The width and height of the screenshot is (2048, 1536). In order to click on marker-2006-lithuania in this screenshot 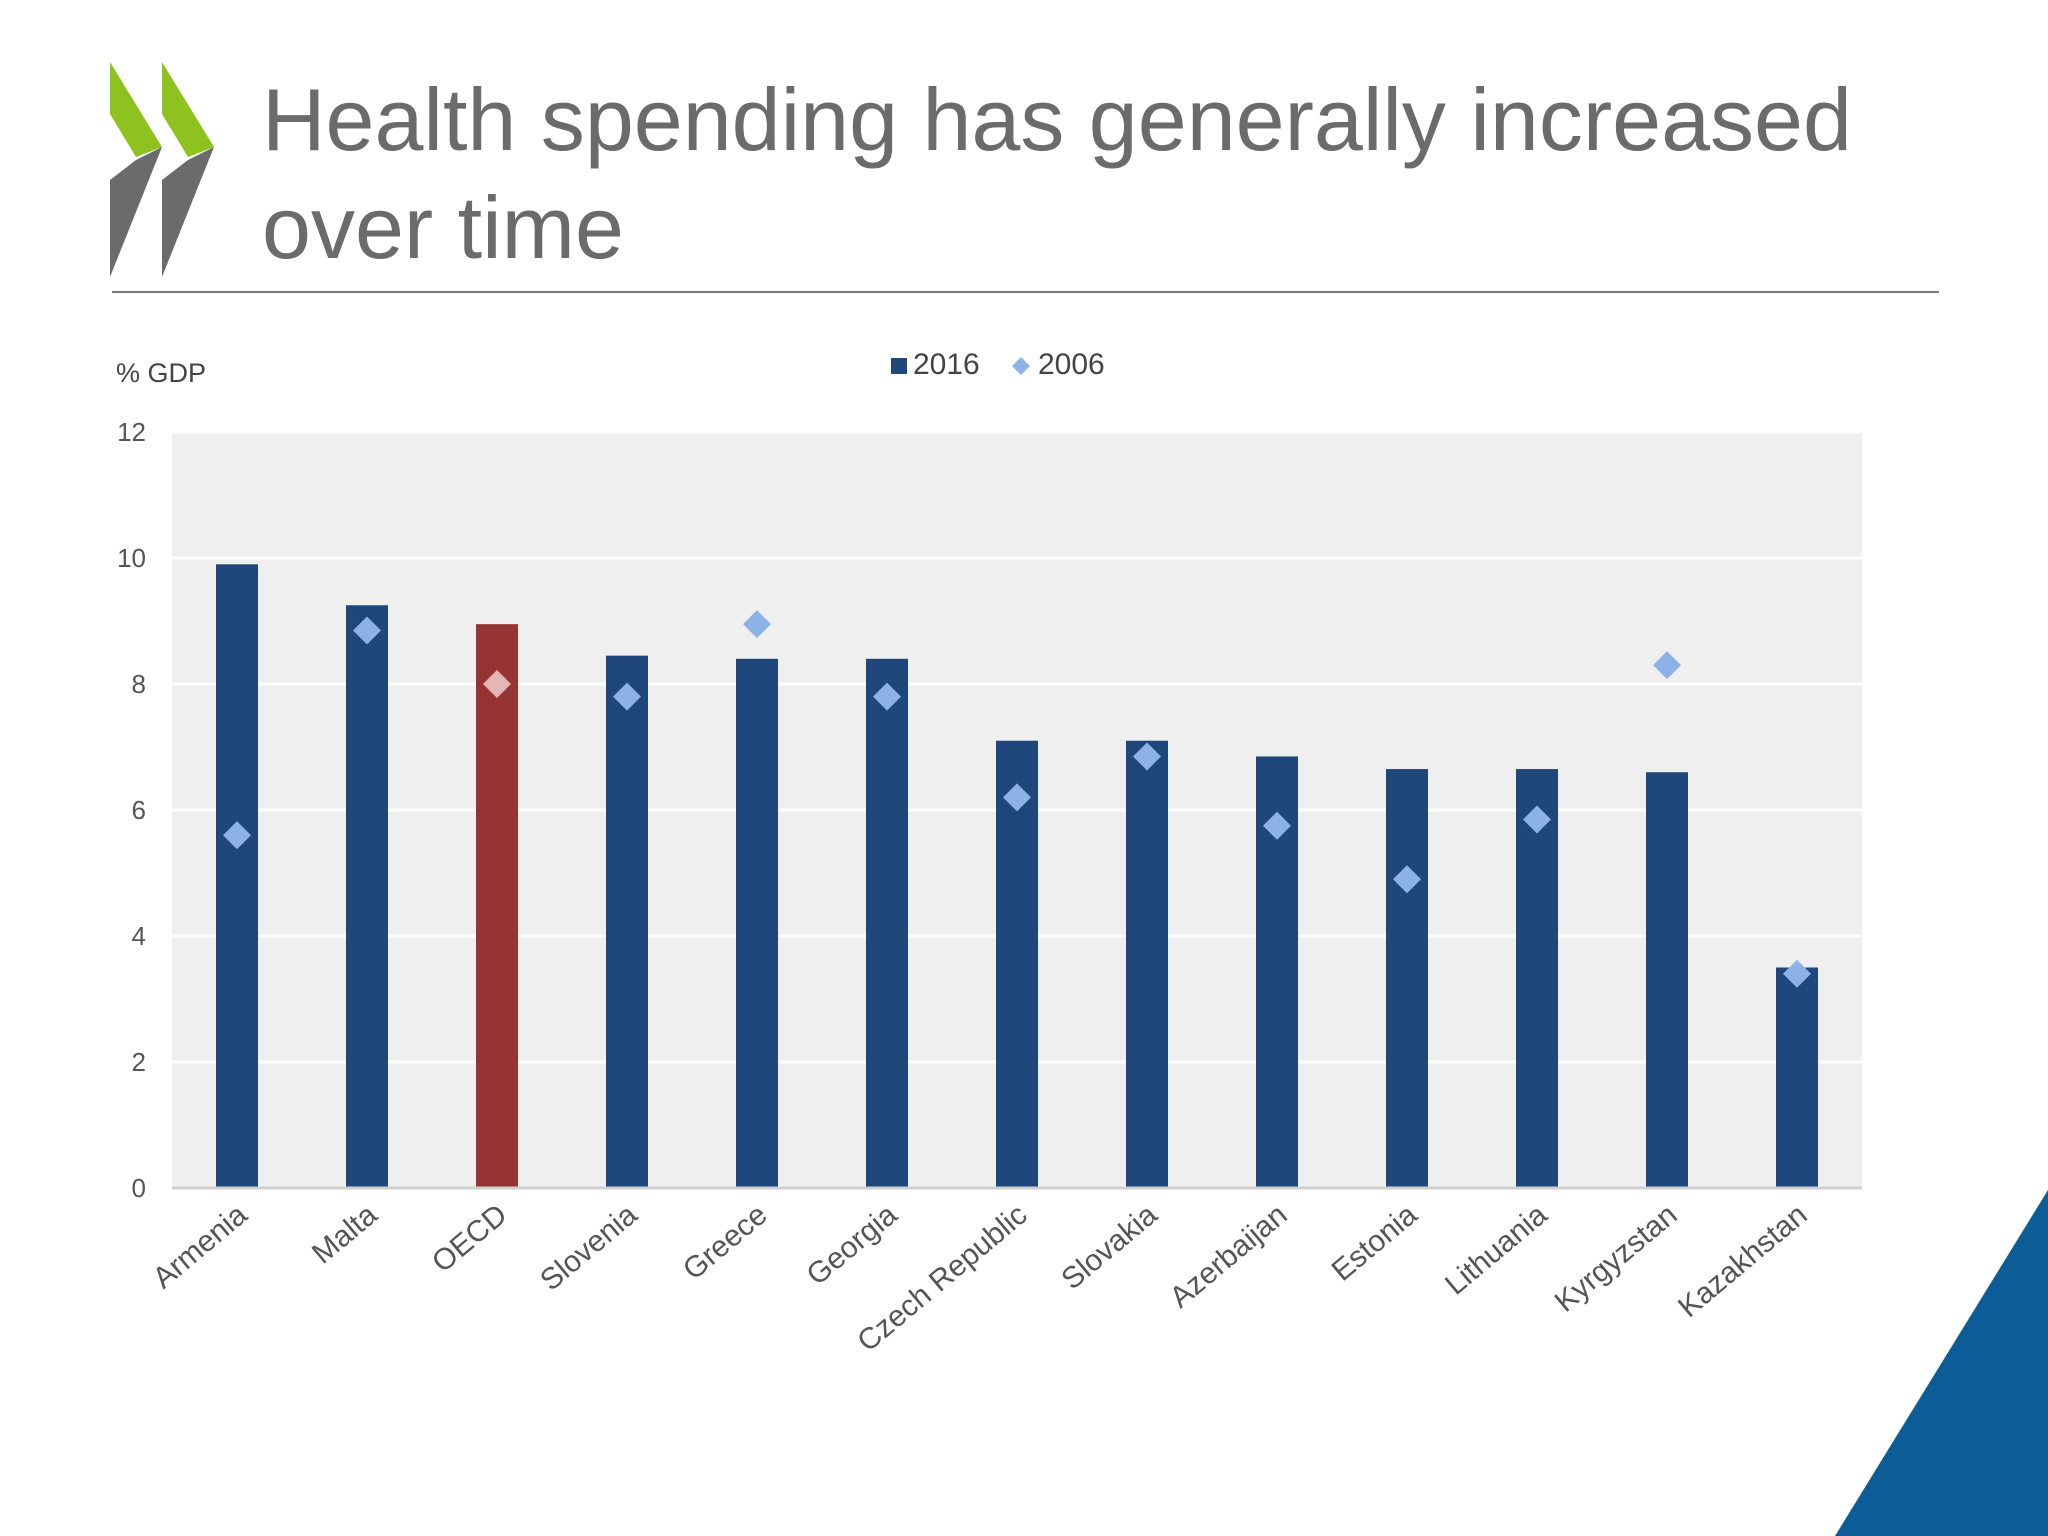, I will do `click(1537, 819)`.